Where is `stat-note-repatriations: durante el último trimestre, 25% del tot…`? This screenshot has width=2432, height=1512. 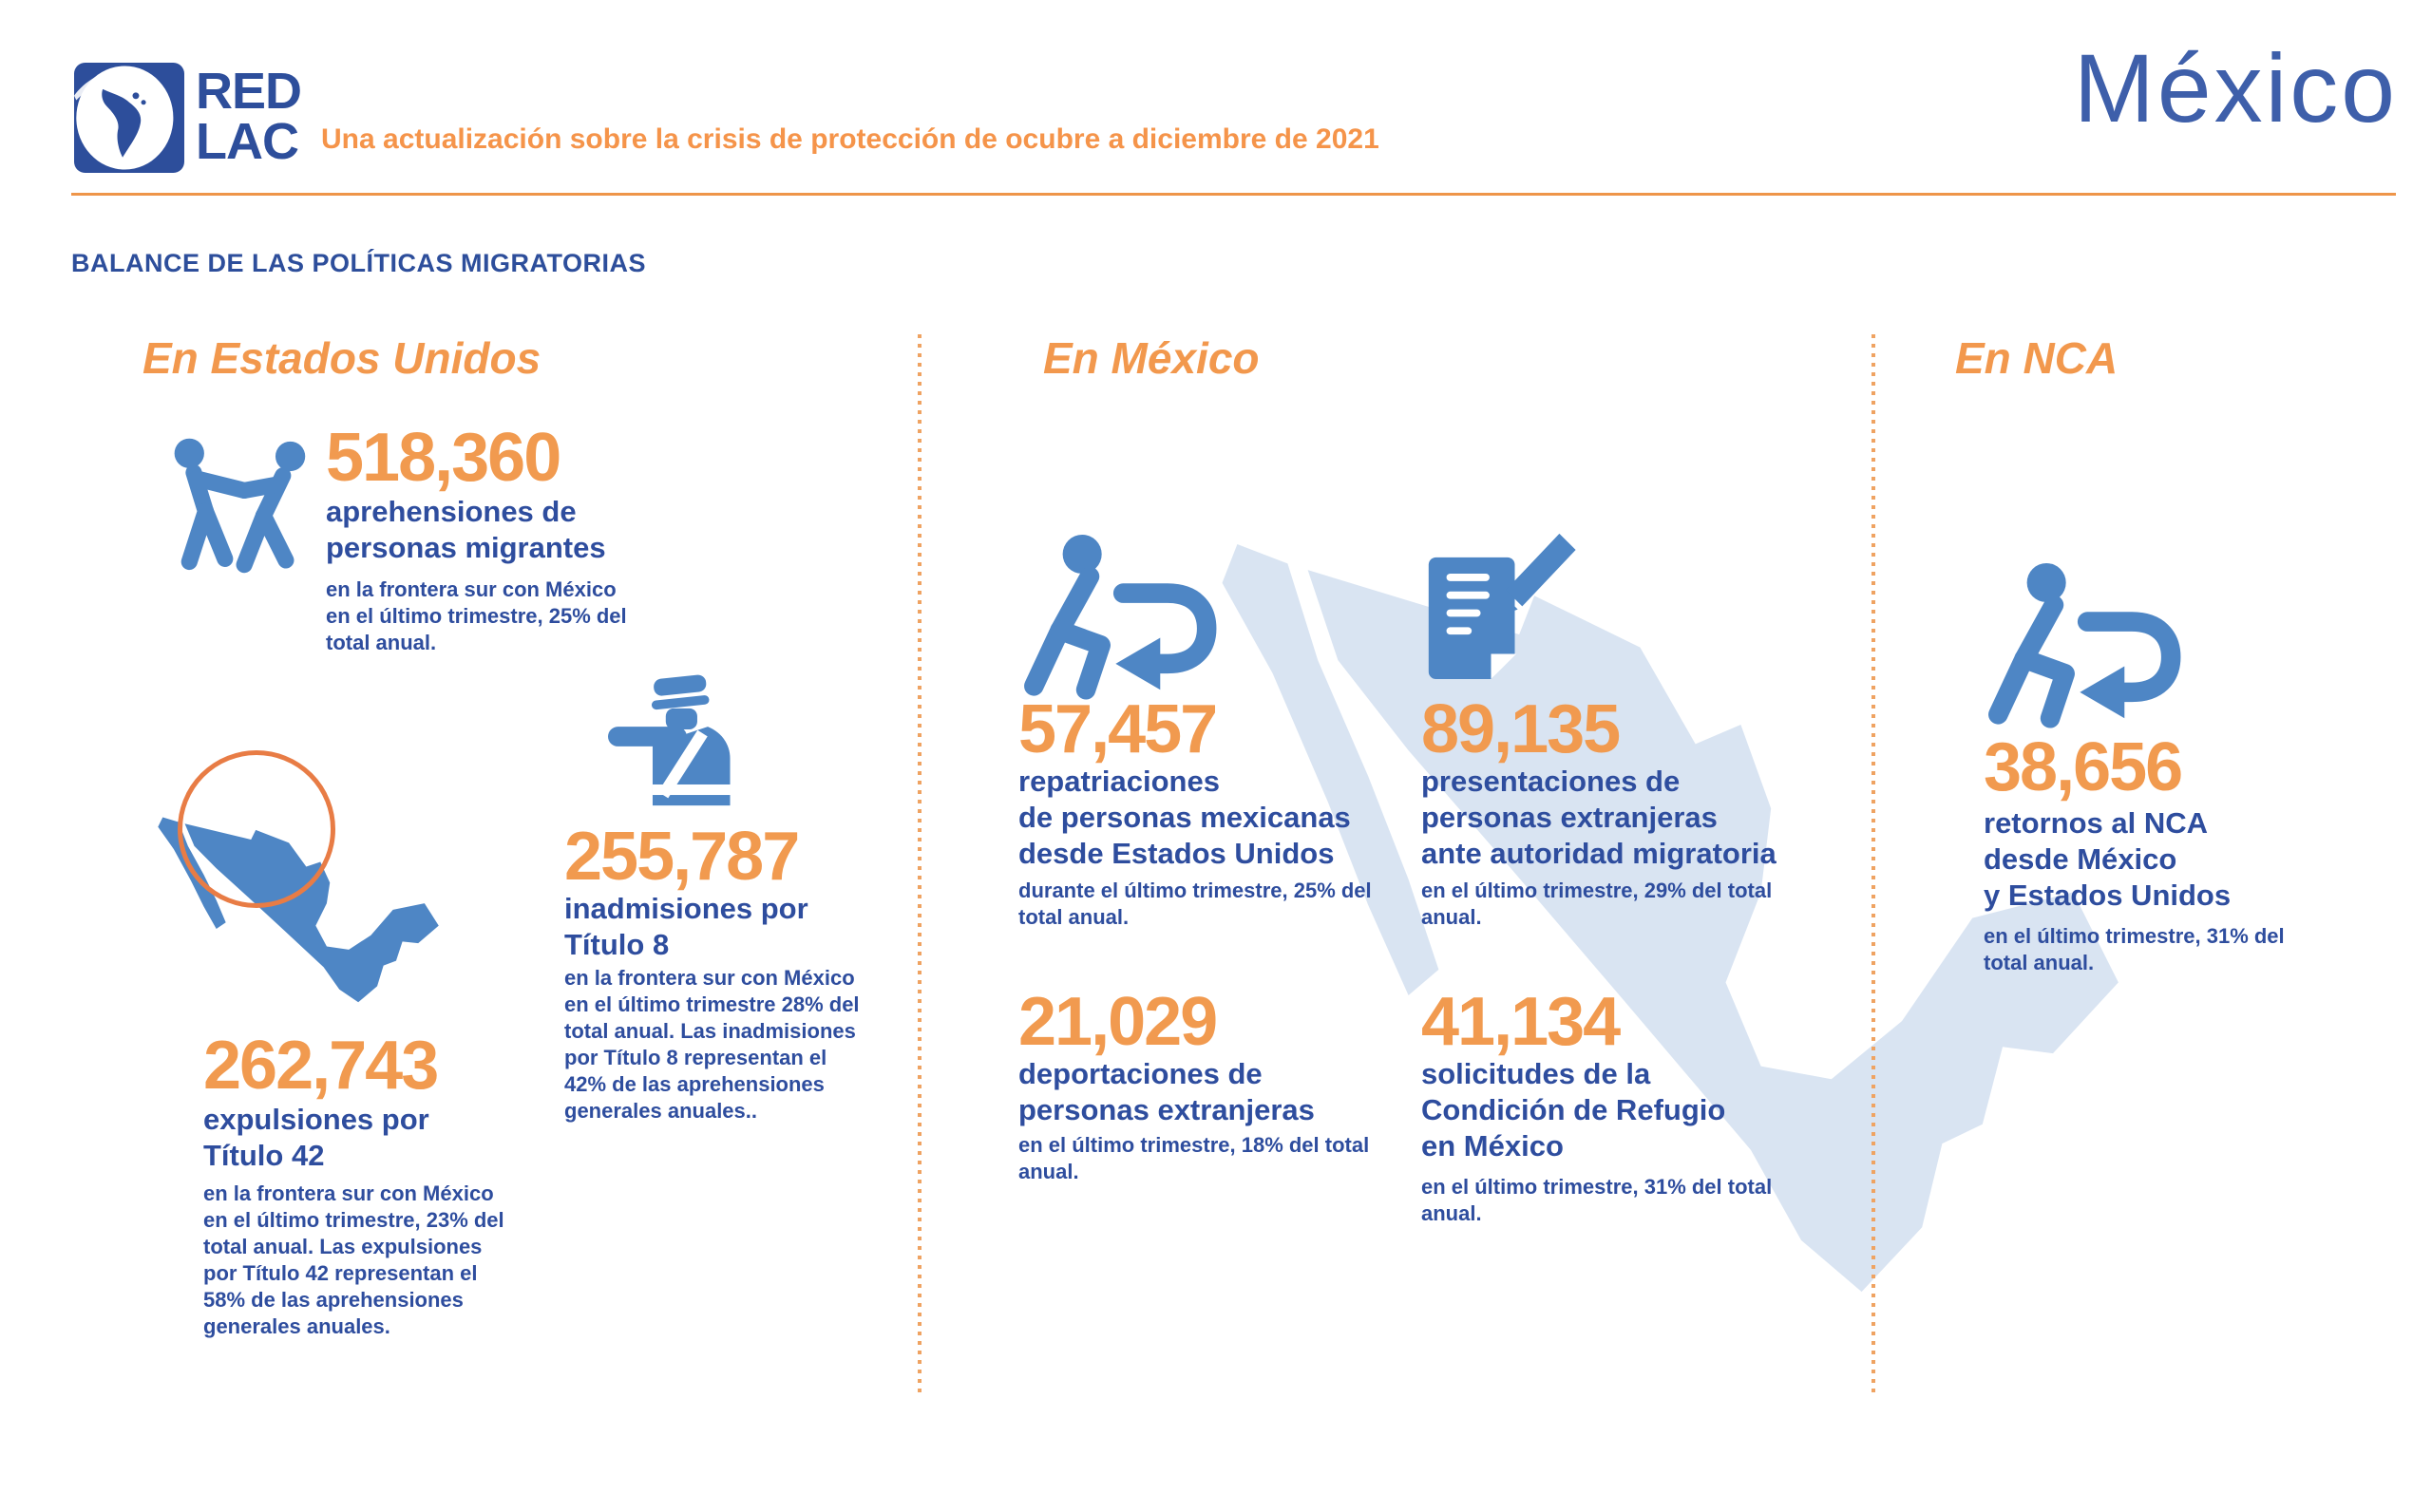 stat-note-repatriations: durante el último trimestre, 25% del tot… is located at coordinates (1195, 904).